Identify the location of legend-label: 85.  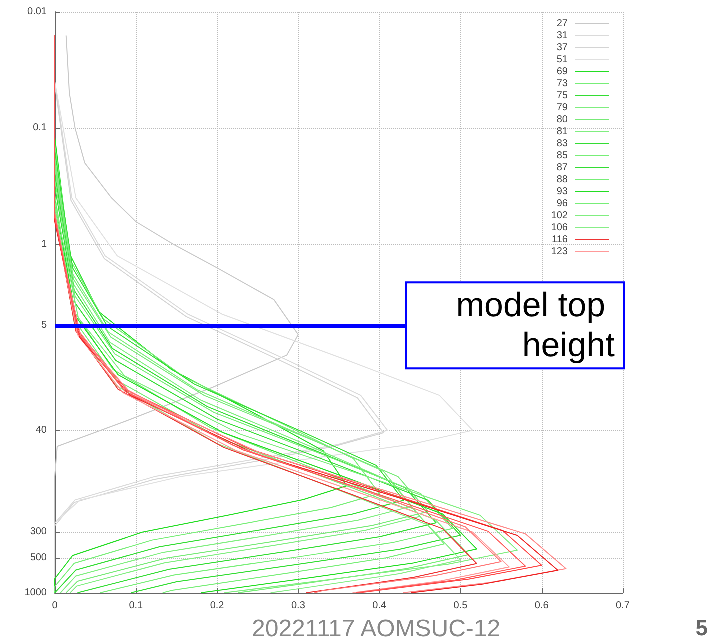
(562, 156).